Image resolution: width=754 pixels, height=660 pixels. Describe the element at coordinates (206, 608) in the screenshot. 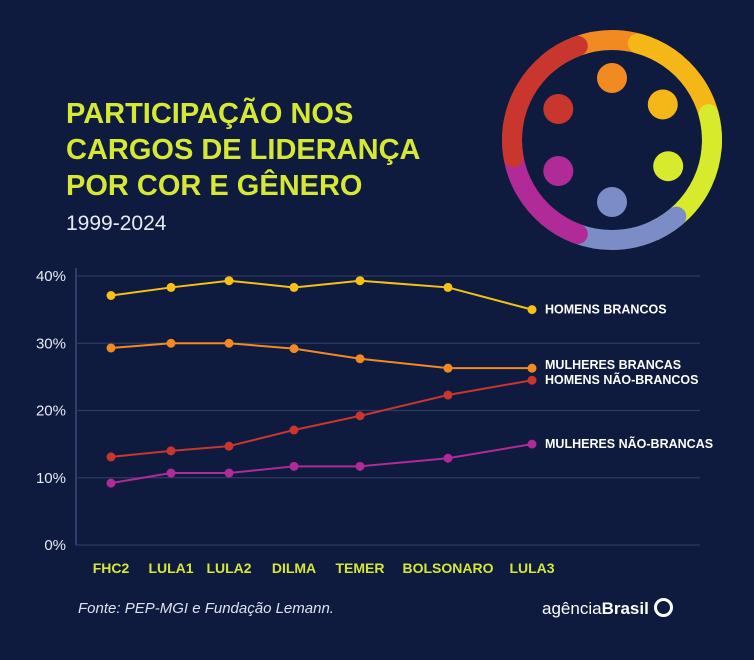

I see `source-note: Fonte: PEP-MGI e Fundação Lemann.` at that location.